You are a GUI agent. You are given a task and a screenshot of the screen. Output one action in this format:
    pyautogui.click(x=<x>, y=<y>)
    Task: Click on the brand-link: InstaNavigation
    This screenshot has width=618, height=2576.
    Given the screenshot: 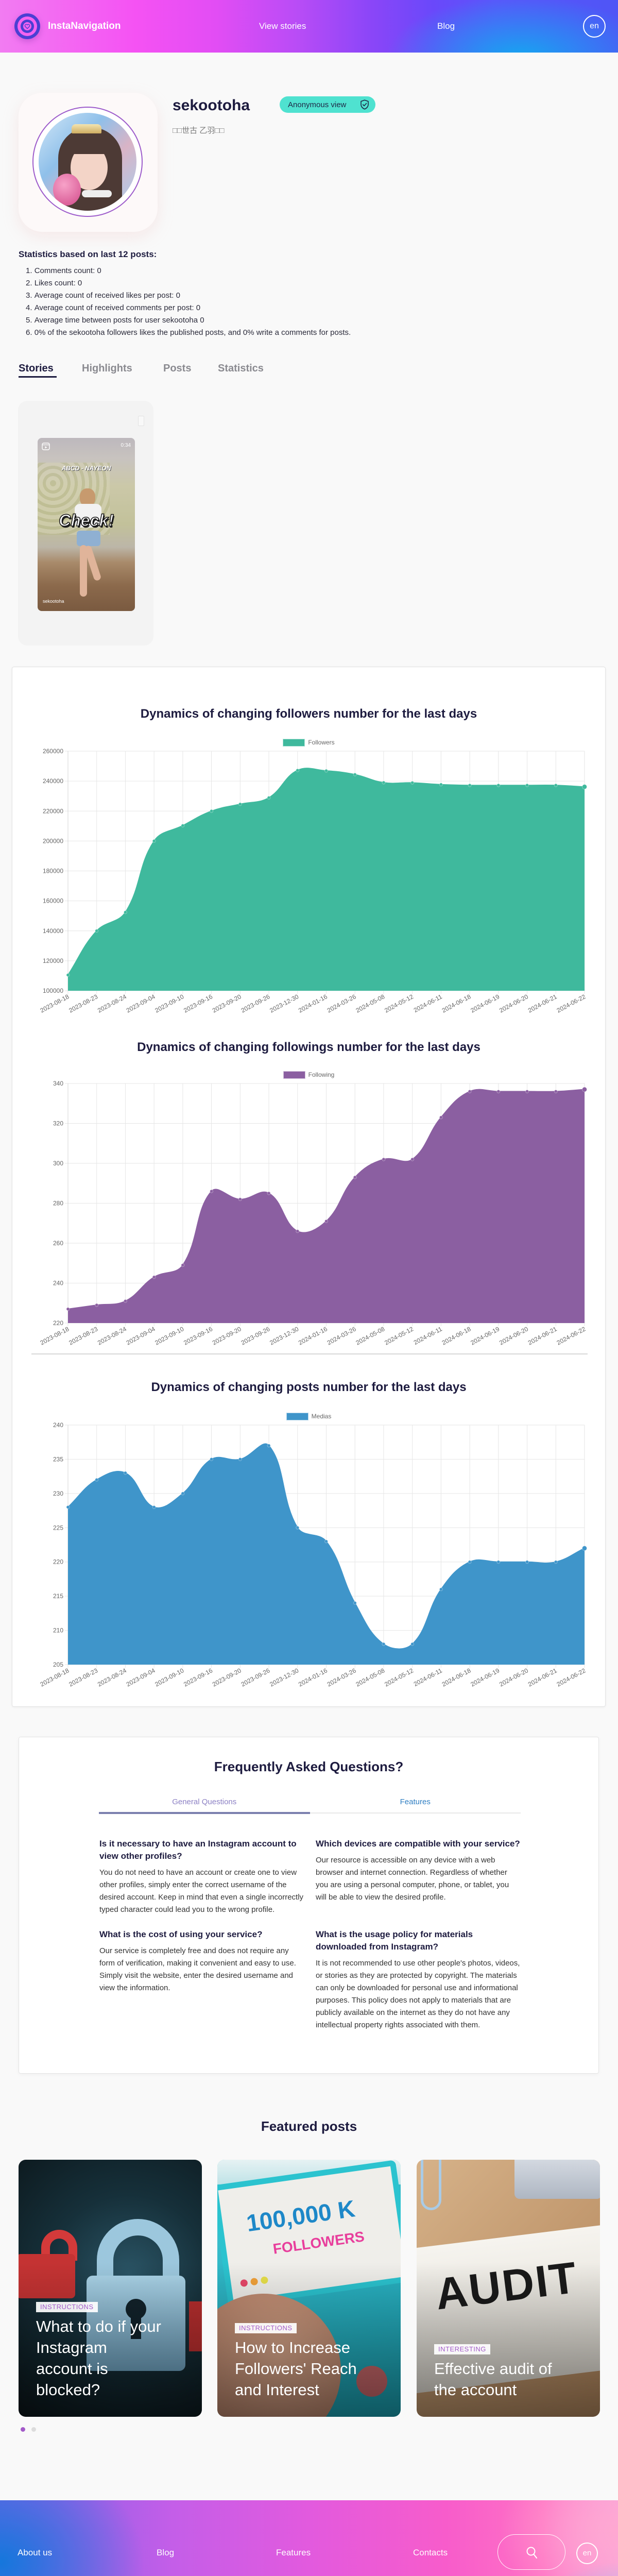 What is the action you would take?
    pyautogui.click(x=68, y=26)
    